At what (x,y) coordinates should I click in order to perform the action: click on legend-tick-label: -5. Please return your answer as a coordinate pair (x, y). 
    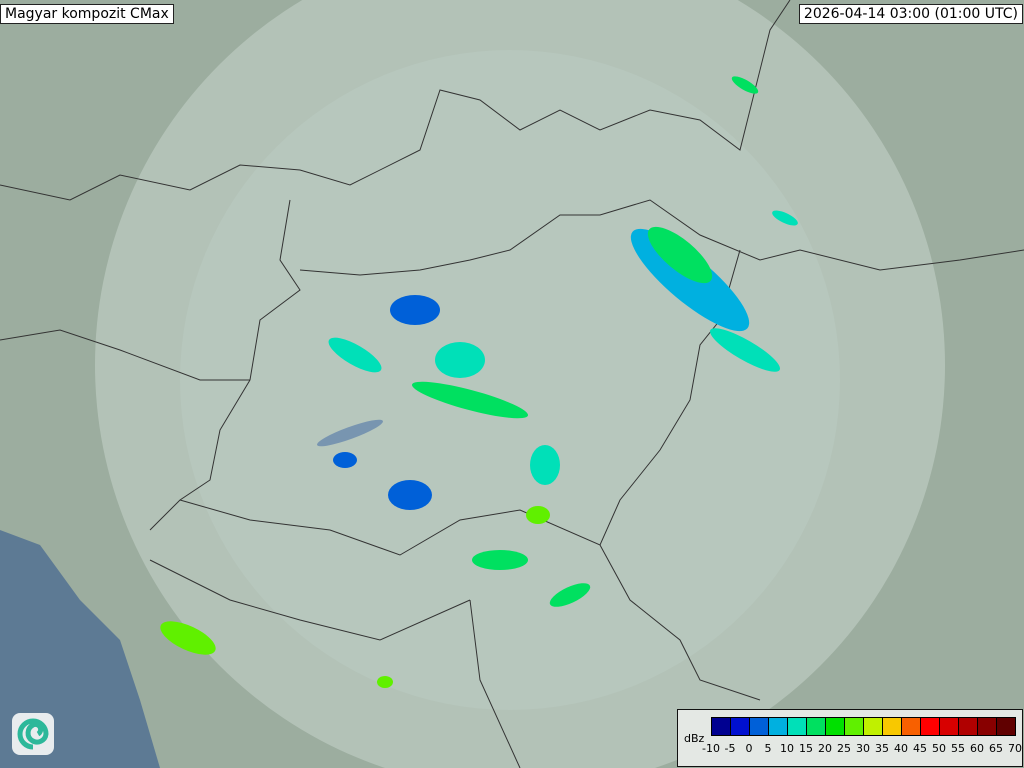
    Looking at the image, I should click on (730, 748).